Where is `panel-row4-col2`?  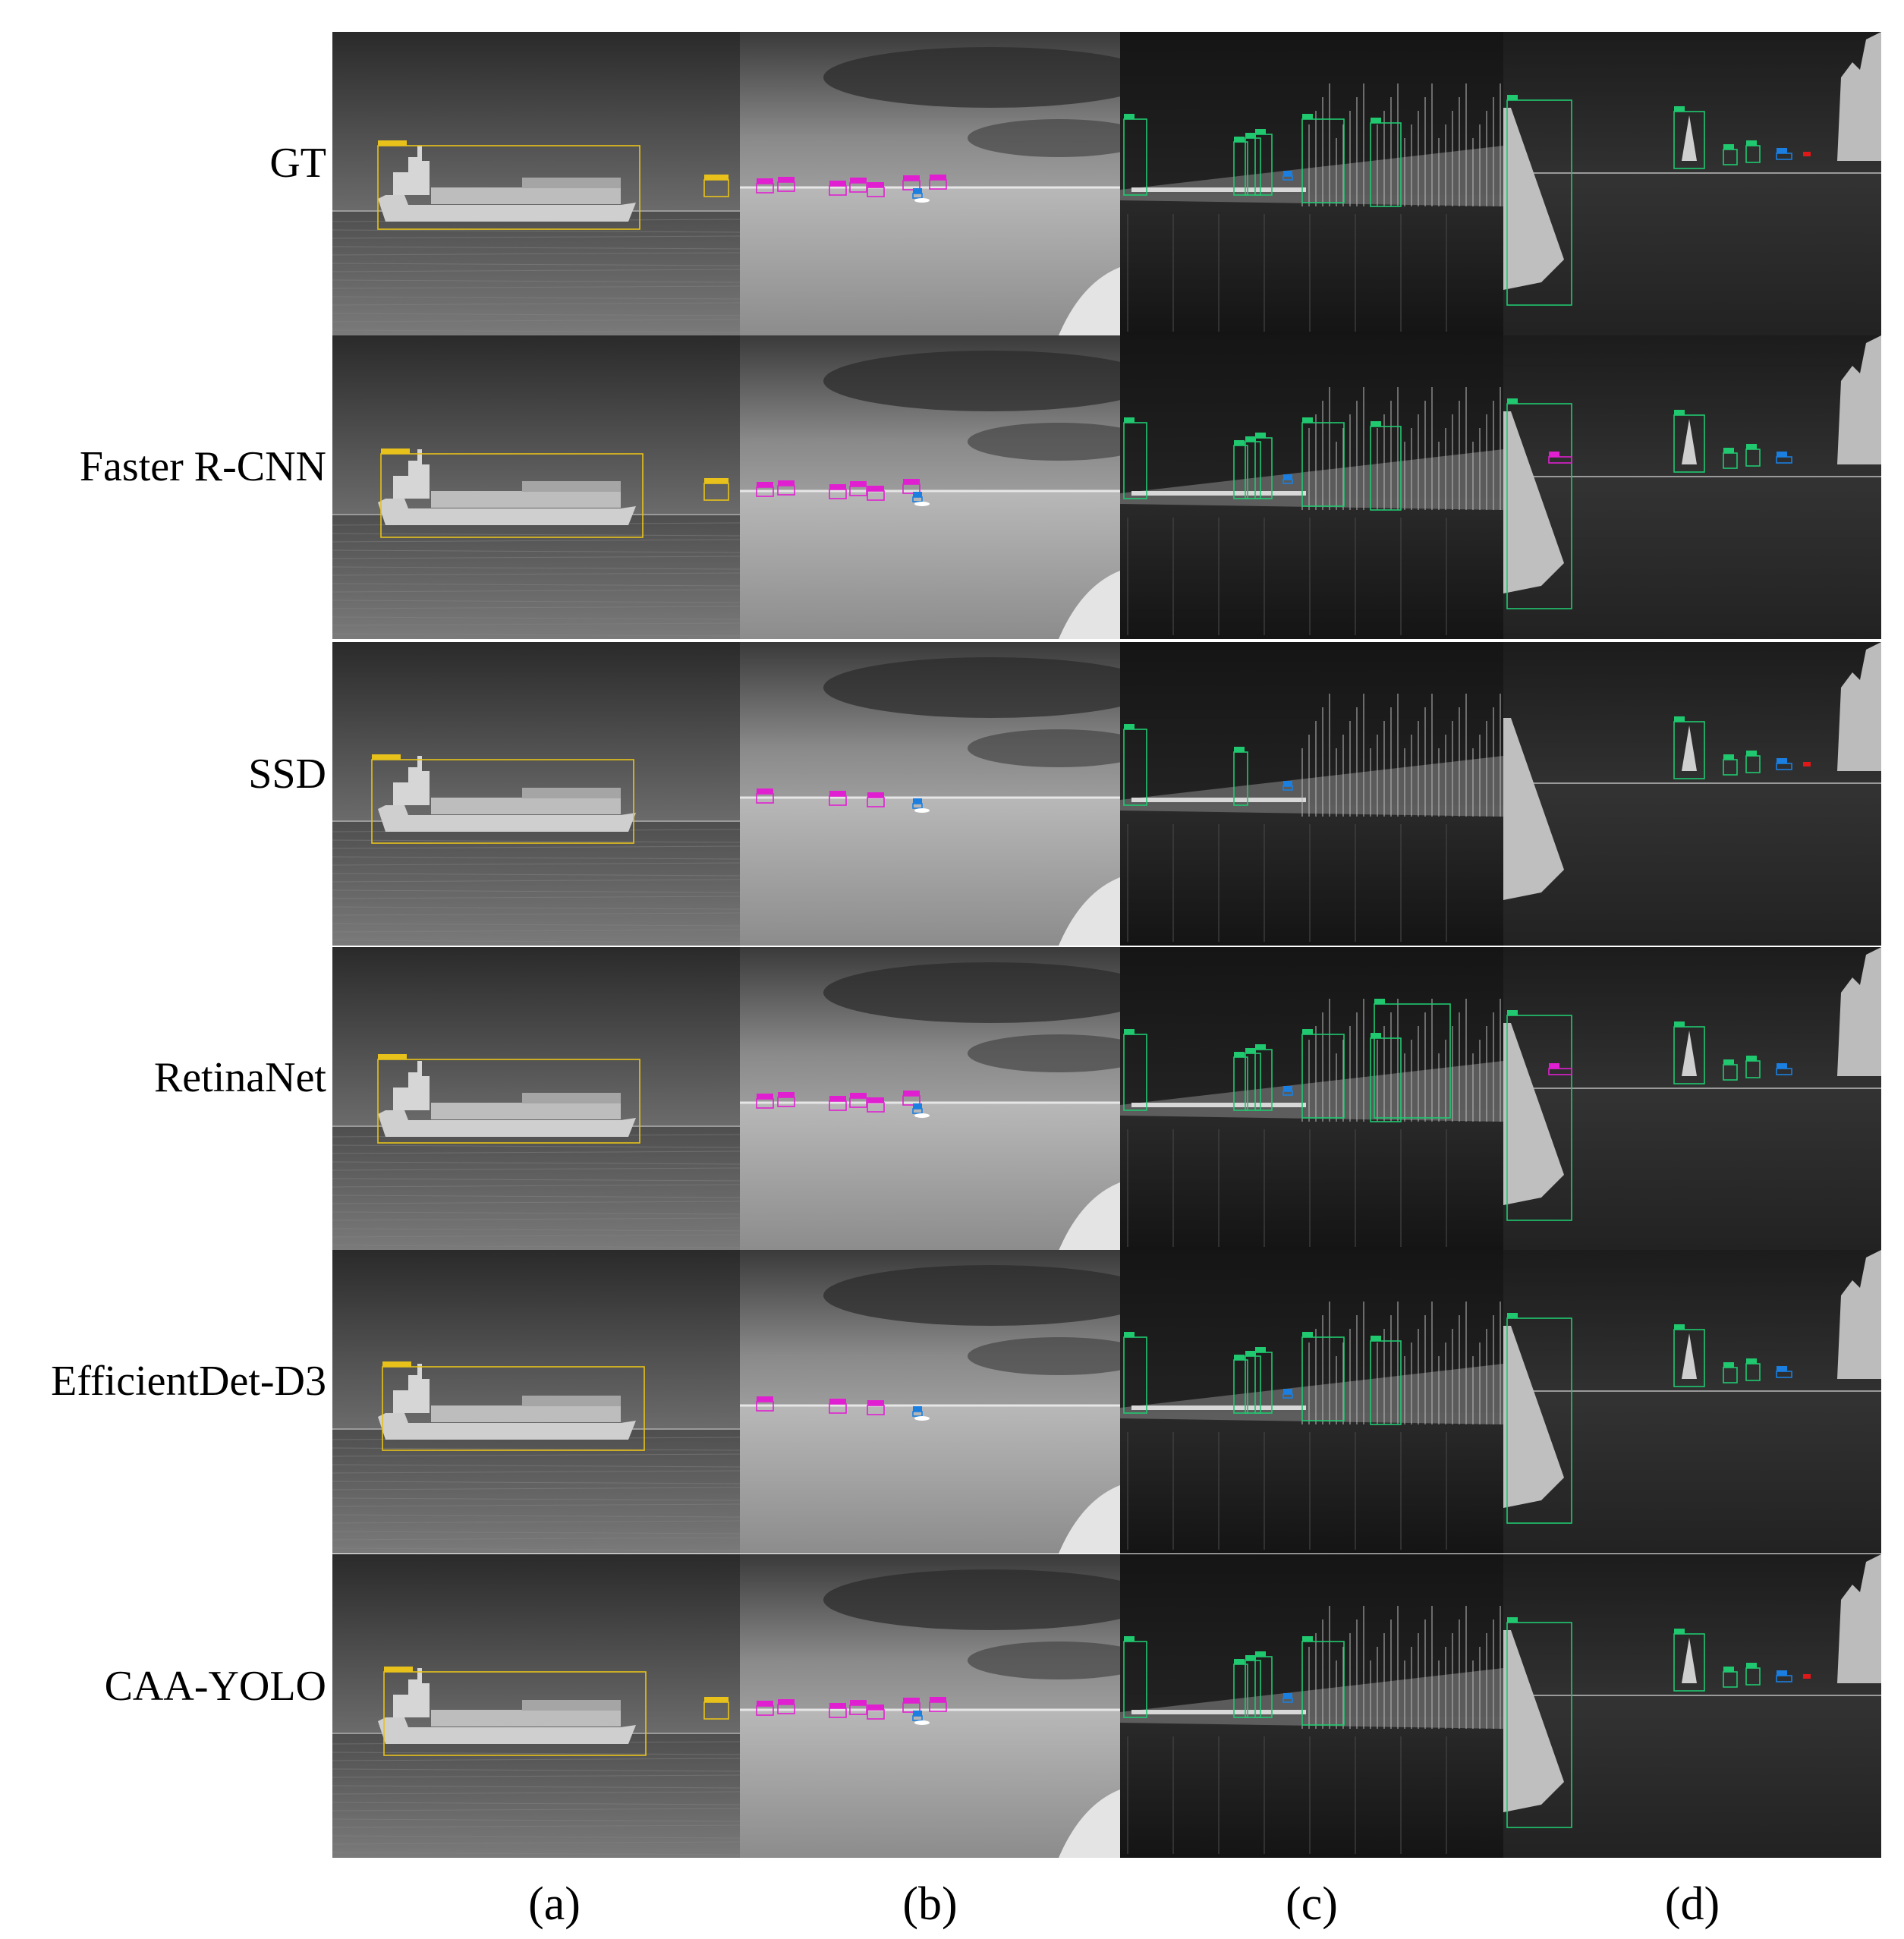
panel-row4-col2 is located at coordinates (930, 1099).